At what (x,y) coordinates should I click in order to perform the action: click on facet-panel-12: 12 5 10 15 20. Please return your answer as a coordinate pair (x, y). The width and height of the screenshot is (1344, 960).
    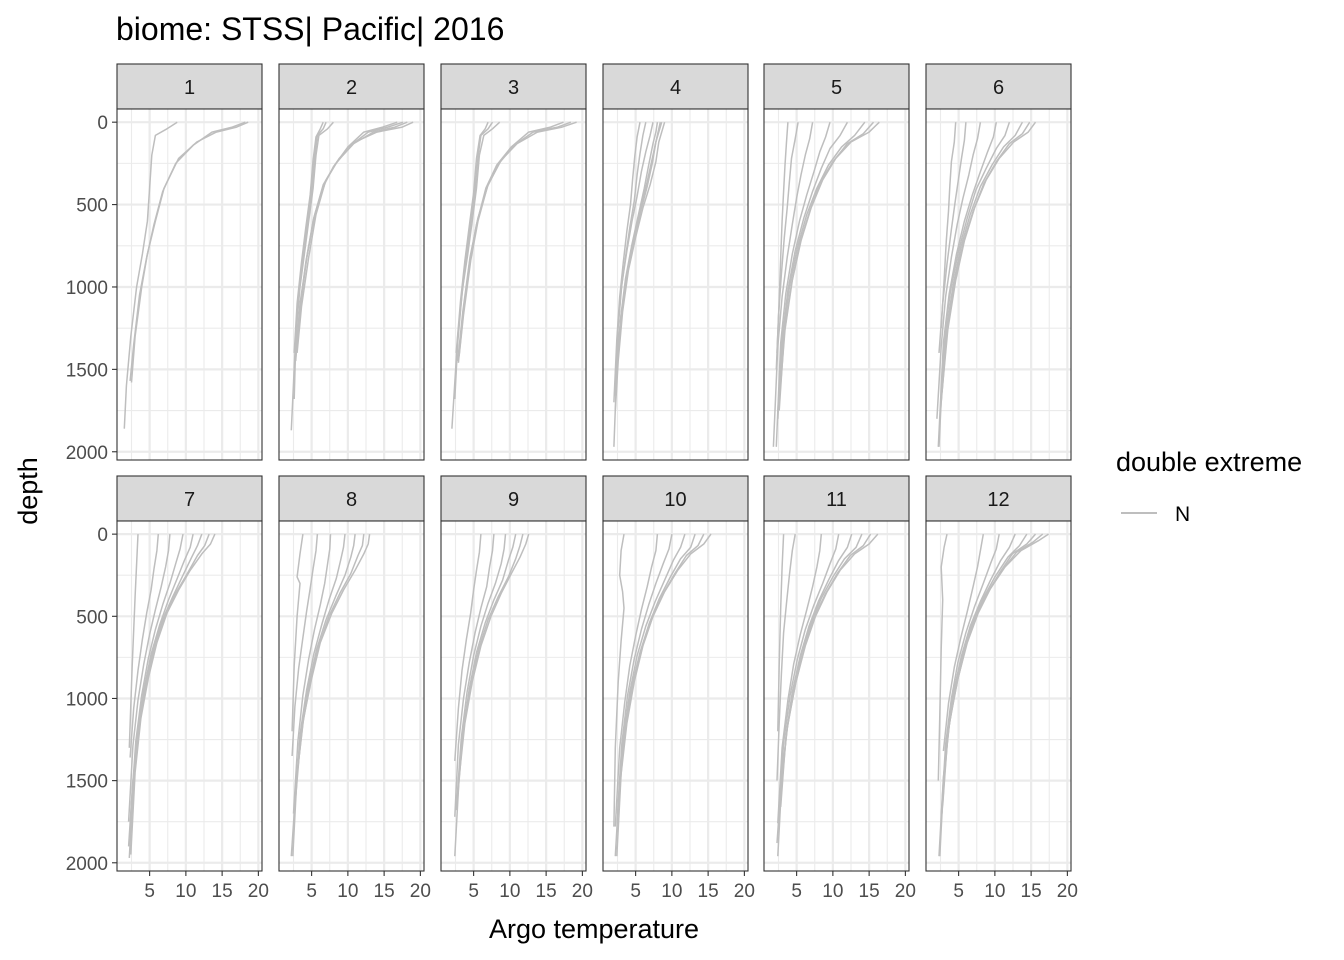
    Looking at the image, I should click on (1001, 688).